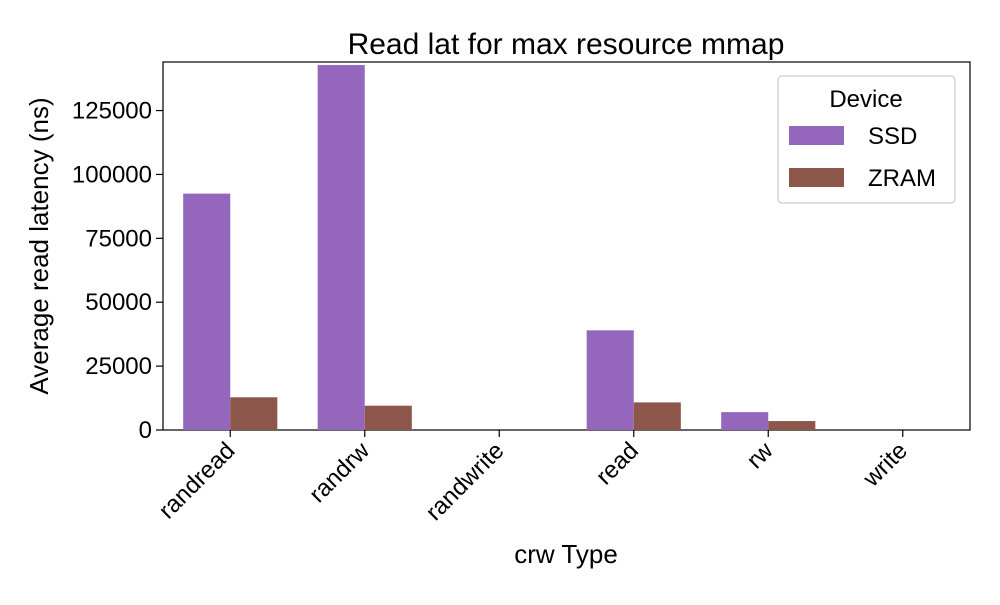 This screenshot has height=605, width=1000. I want to click on y-axis: 0 25000 50000 75000 100000 125000, so click(117, 271).